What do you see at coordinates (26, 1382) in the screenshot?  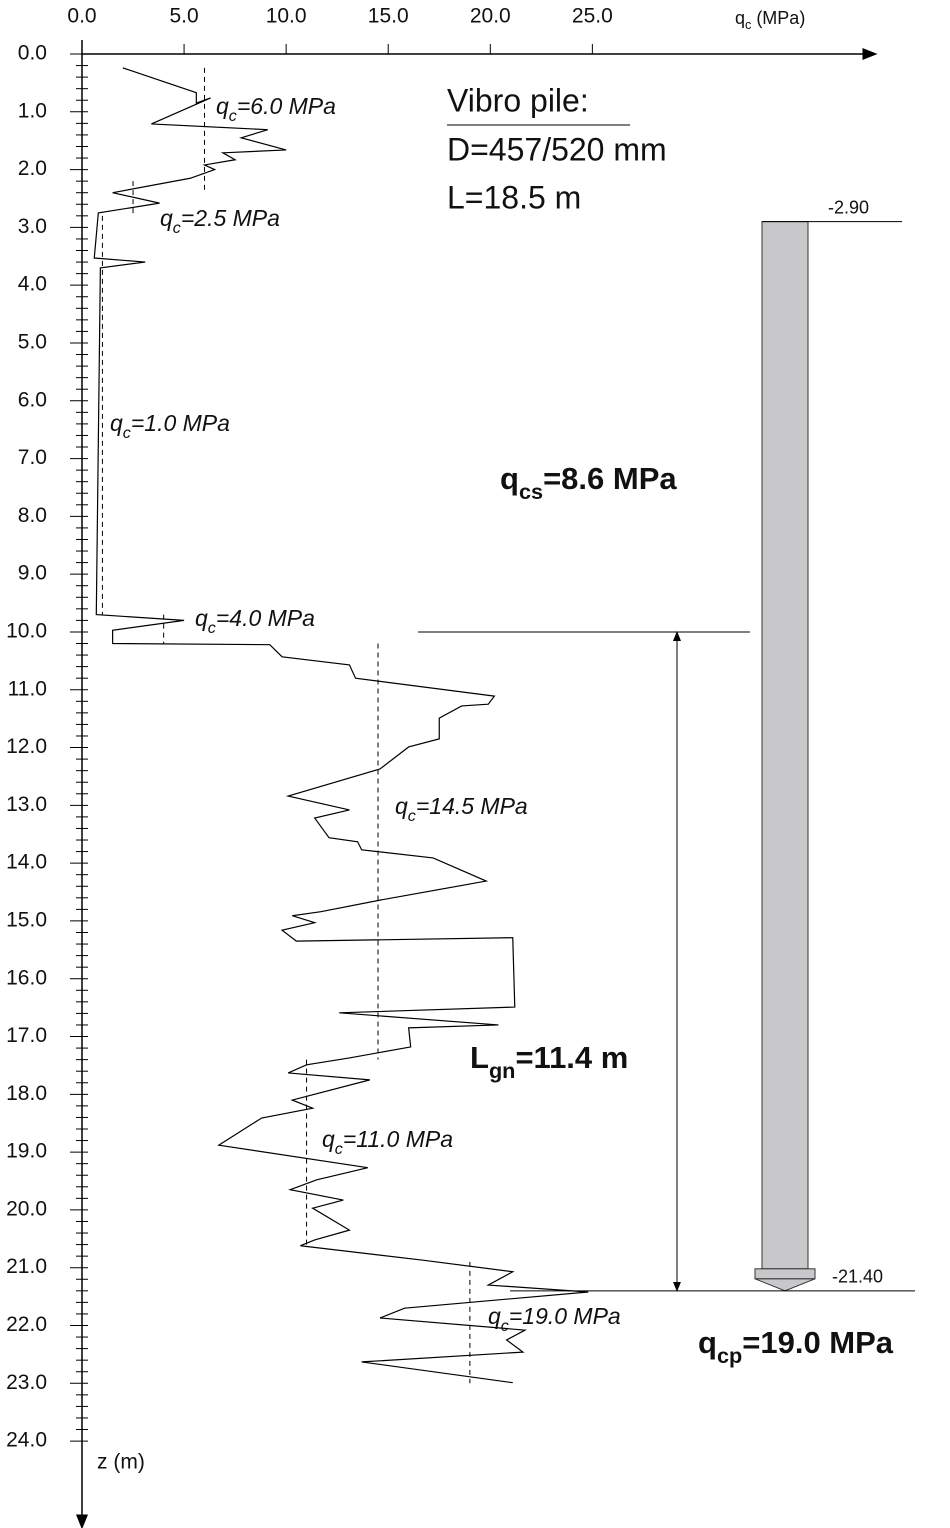 I see `y-tick-label: 23.0` at bounding box center [26, 1382].